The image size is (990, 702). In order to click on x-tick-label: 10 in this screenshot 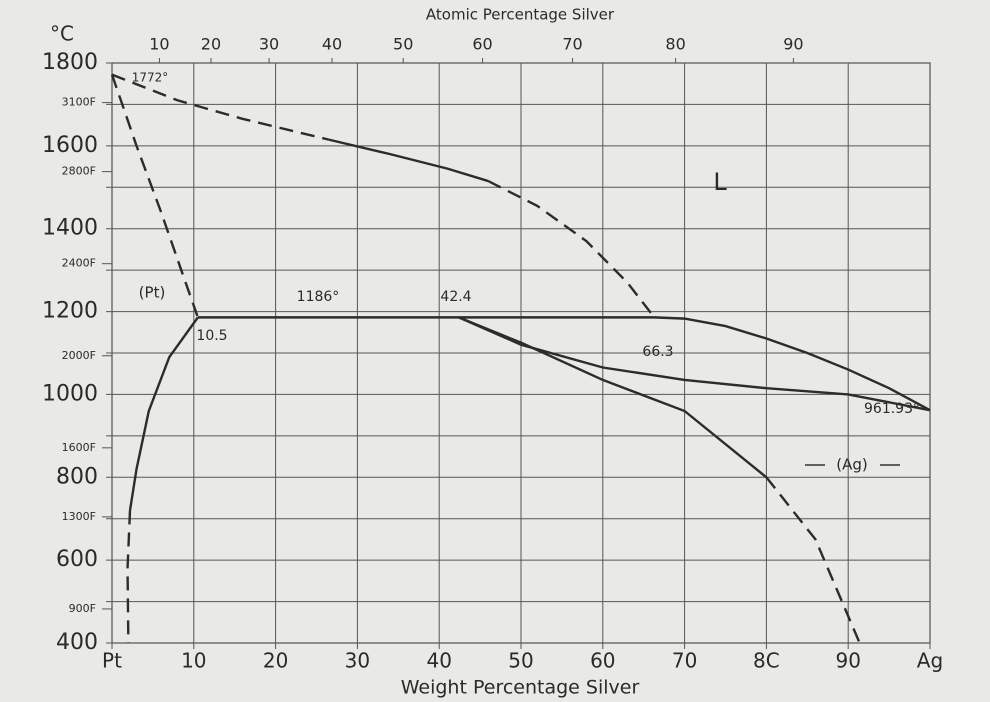, I will do `click(193, 661)`.